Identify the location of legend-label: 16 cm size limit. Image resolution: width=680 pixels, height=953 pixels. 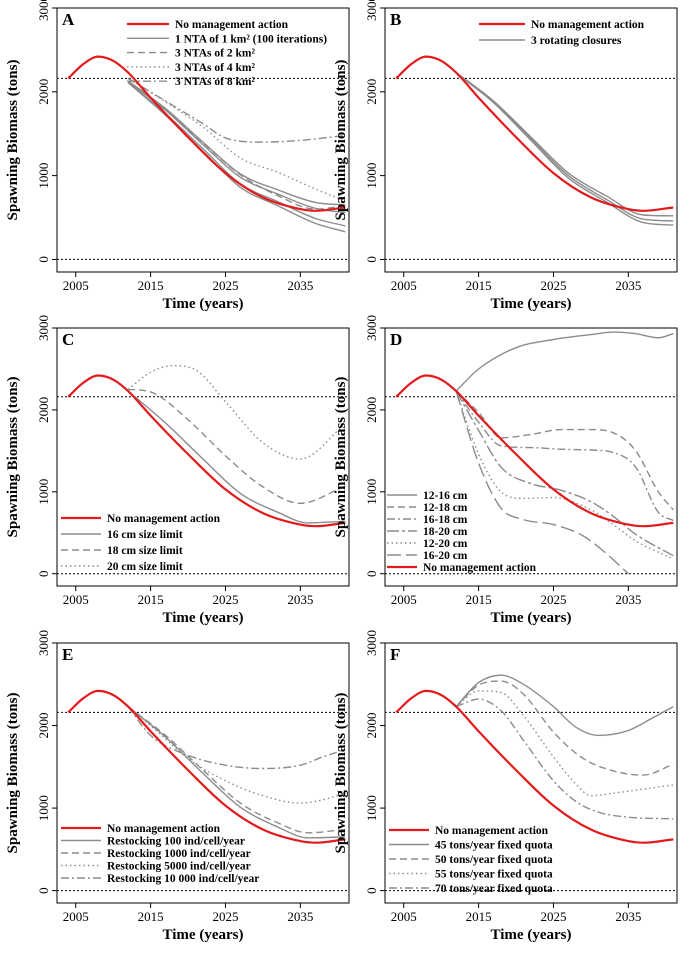
(145, 535).